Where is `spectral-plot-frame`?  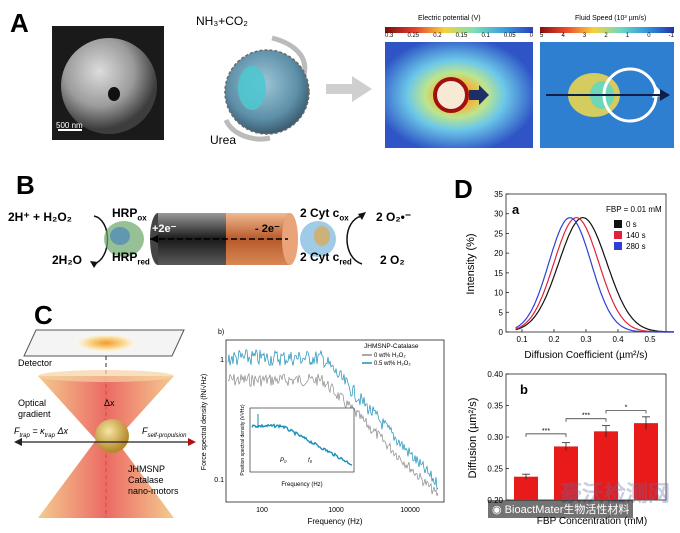 spectral-plot-frame is located at coordinates (335, 421).